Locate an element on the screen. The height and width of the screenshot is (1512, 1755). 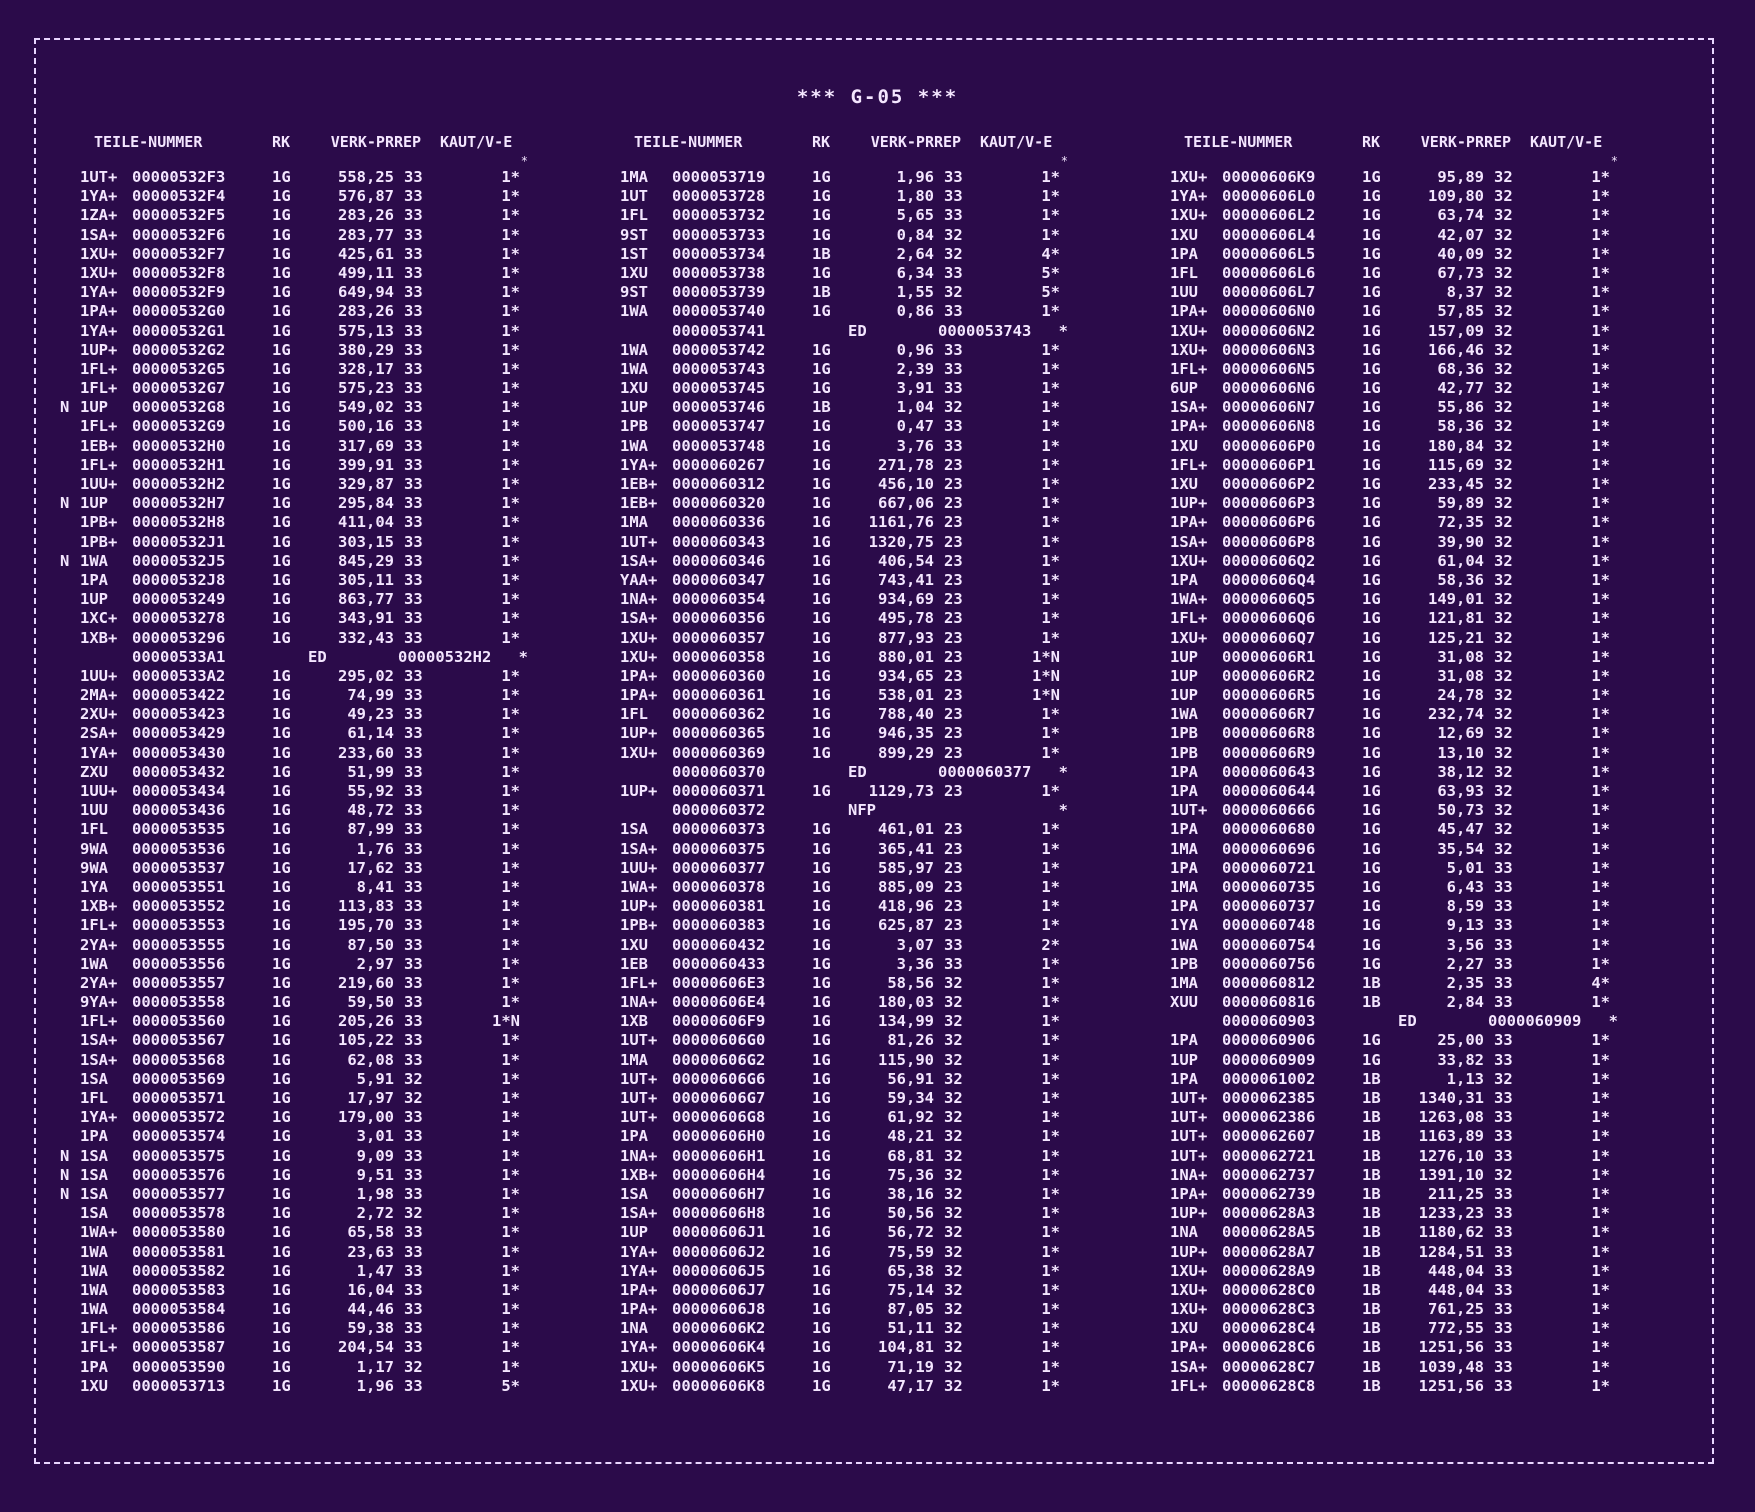
item-code: 1WA+ is located at coordinates (1189, 599).